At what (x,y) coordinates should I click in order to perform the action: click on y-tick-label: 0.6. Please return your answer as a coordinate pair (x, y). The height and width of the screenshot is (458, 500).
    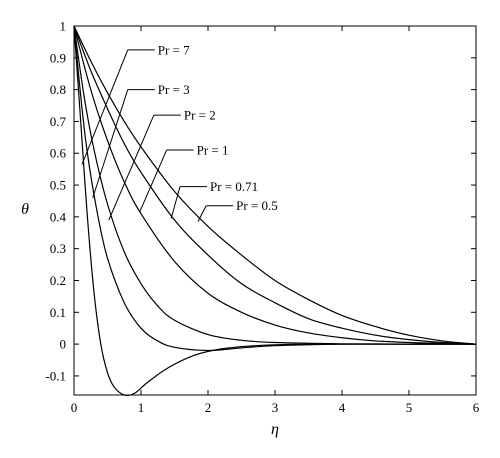
    Looking at the image, I should click on (58, 153).